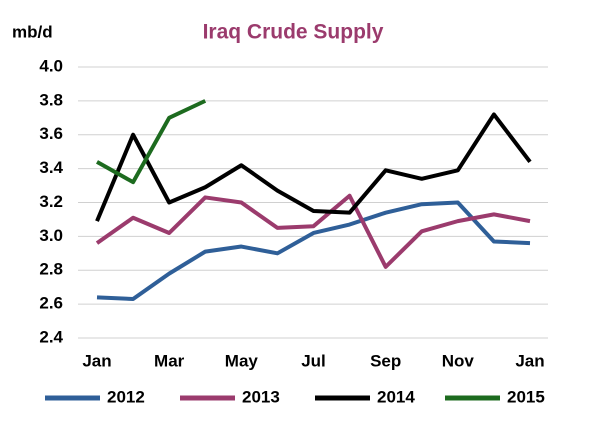 Image resolution: width=600 pixels, height=444 pixels. What do you see at coordinates (51, 235) in the screenshot?
I see `y-tick-label: 3.0` at bounding box center [51, 235].